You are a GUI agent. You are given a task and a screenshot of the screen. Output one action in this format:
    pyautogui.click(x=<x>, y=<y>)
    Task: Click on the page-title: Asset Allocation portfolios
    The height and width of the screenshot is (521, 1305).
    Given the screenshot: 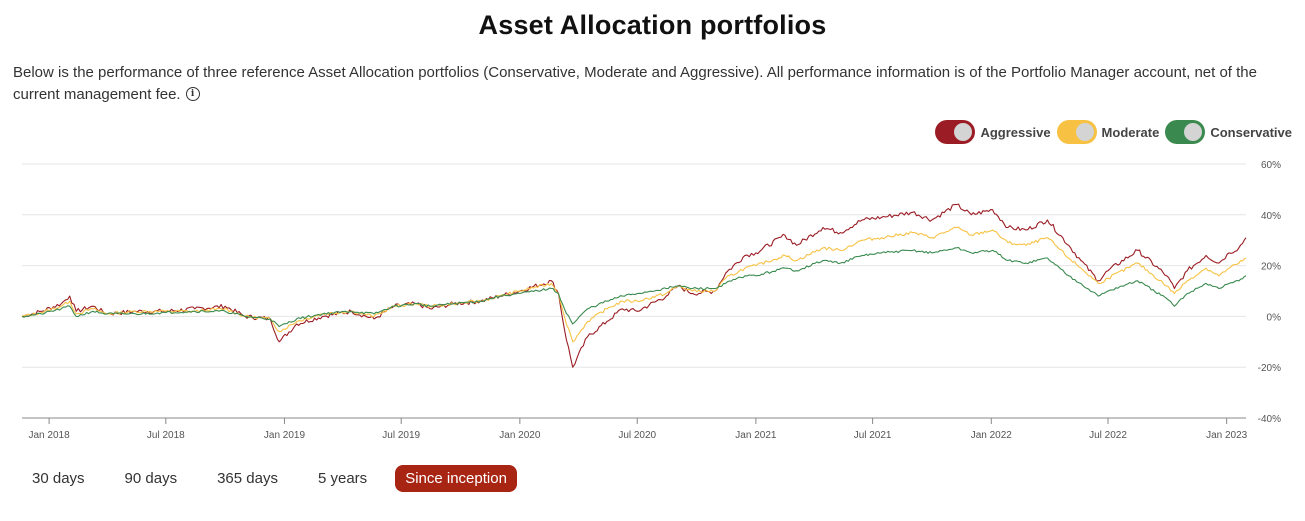 What is the action you would take?
    pyautogui.click(x=652, y=25)
    